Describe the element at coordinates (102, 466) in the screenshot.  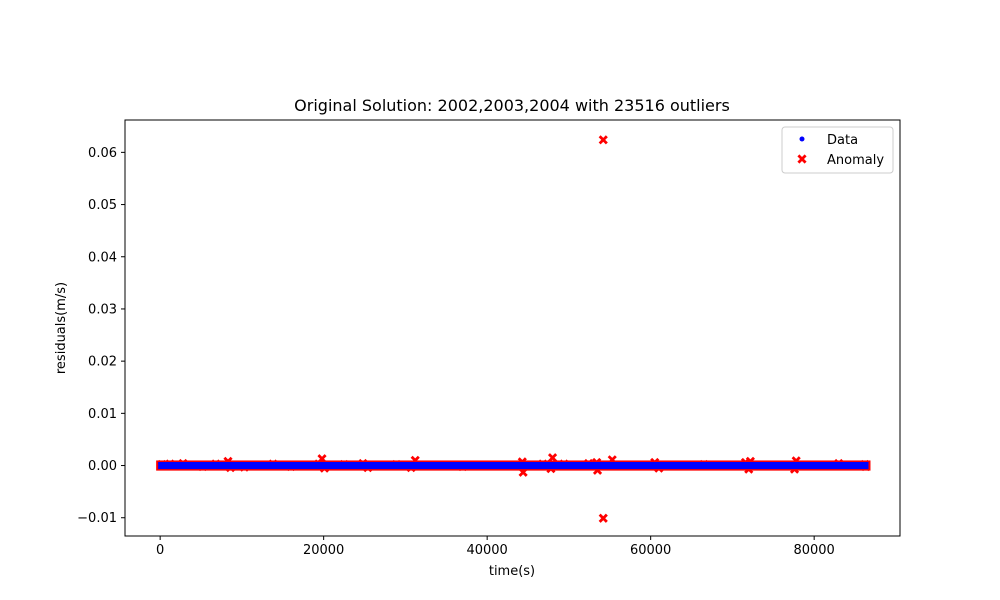
I see `y-tick-label: 0.00` at that location.